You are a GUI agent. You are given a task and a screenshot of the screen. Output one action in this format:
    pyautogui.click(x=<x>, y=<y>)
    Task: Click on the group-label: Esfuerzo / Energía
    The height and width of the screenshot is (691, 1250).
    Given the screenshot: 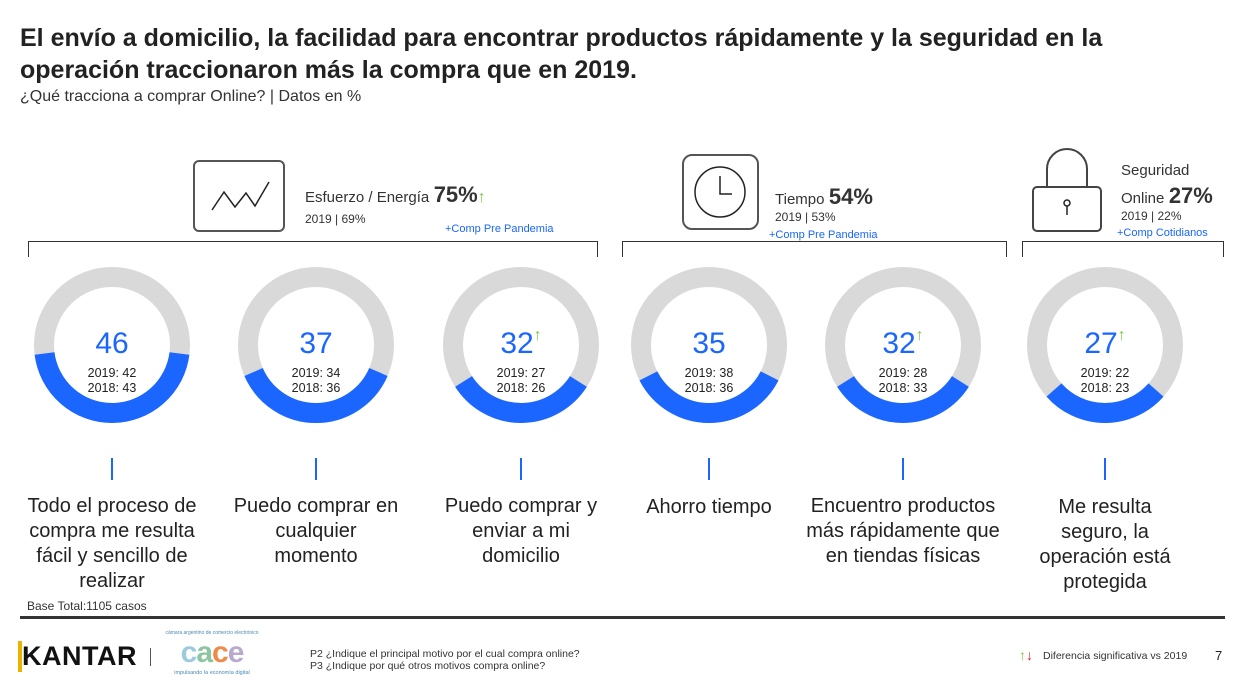 What is the action you would take?
    pyautogui.click(x=367, y=197)
    